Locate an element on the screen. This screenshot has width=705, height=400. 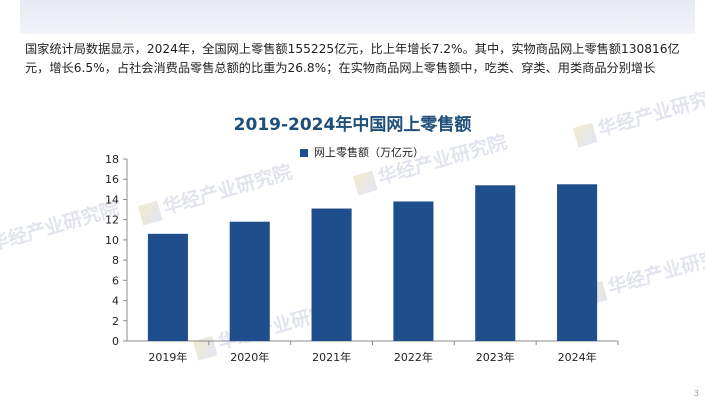
x-tick-label: 2023年 is located at coordinates (495, 357).